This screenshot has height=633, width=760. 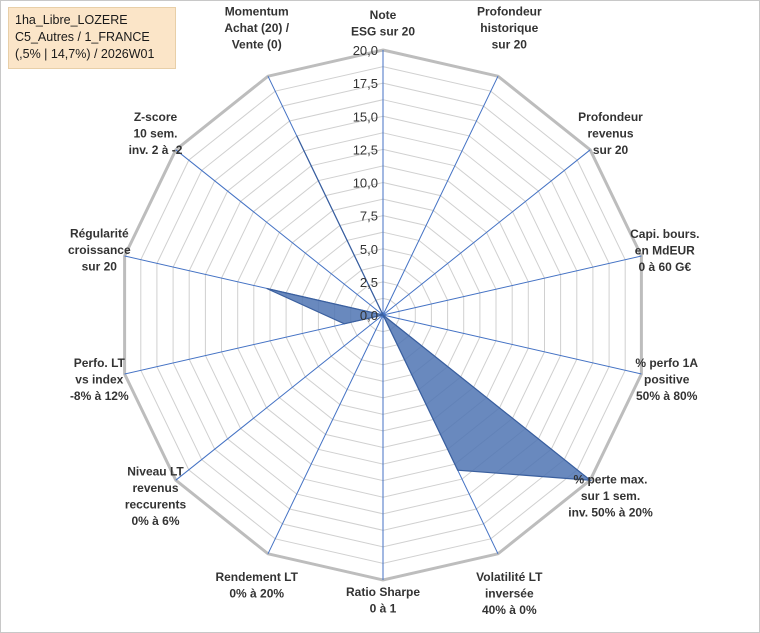 I want to click on axis-label: Note ESG sur 20, so click(x=383, y=23).